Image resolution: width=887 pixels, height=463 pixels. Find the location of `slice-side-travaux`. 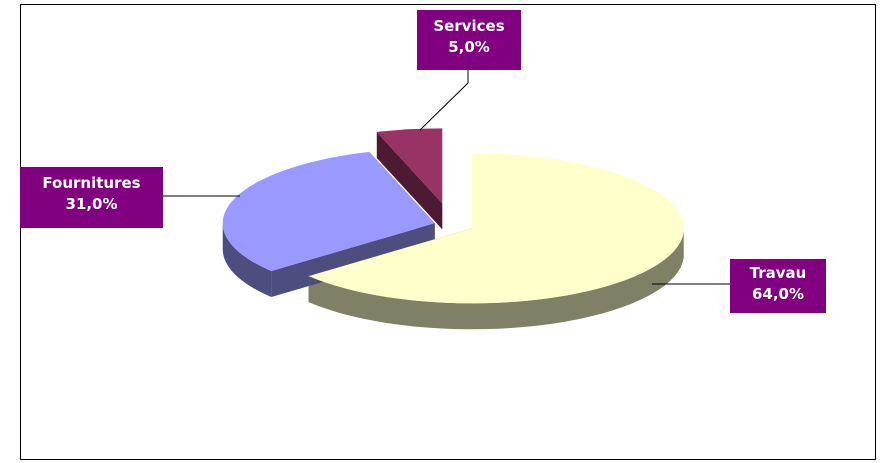

slice-side-travaux is located at coordinates (496, 280).